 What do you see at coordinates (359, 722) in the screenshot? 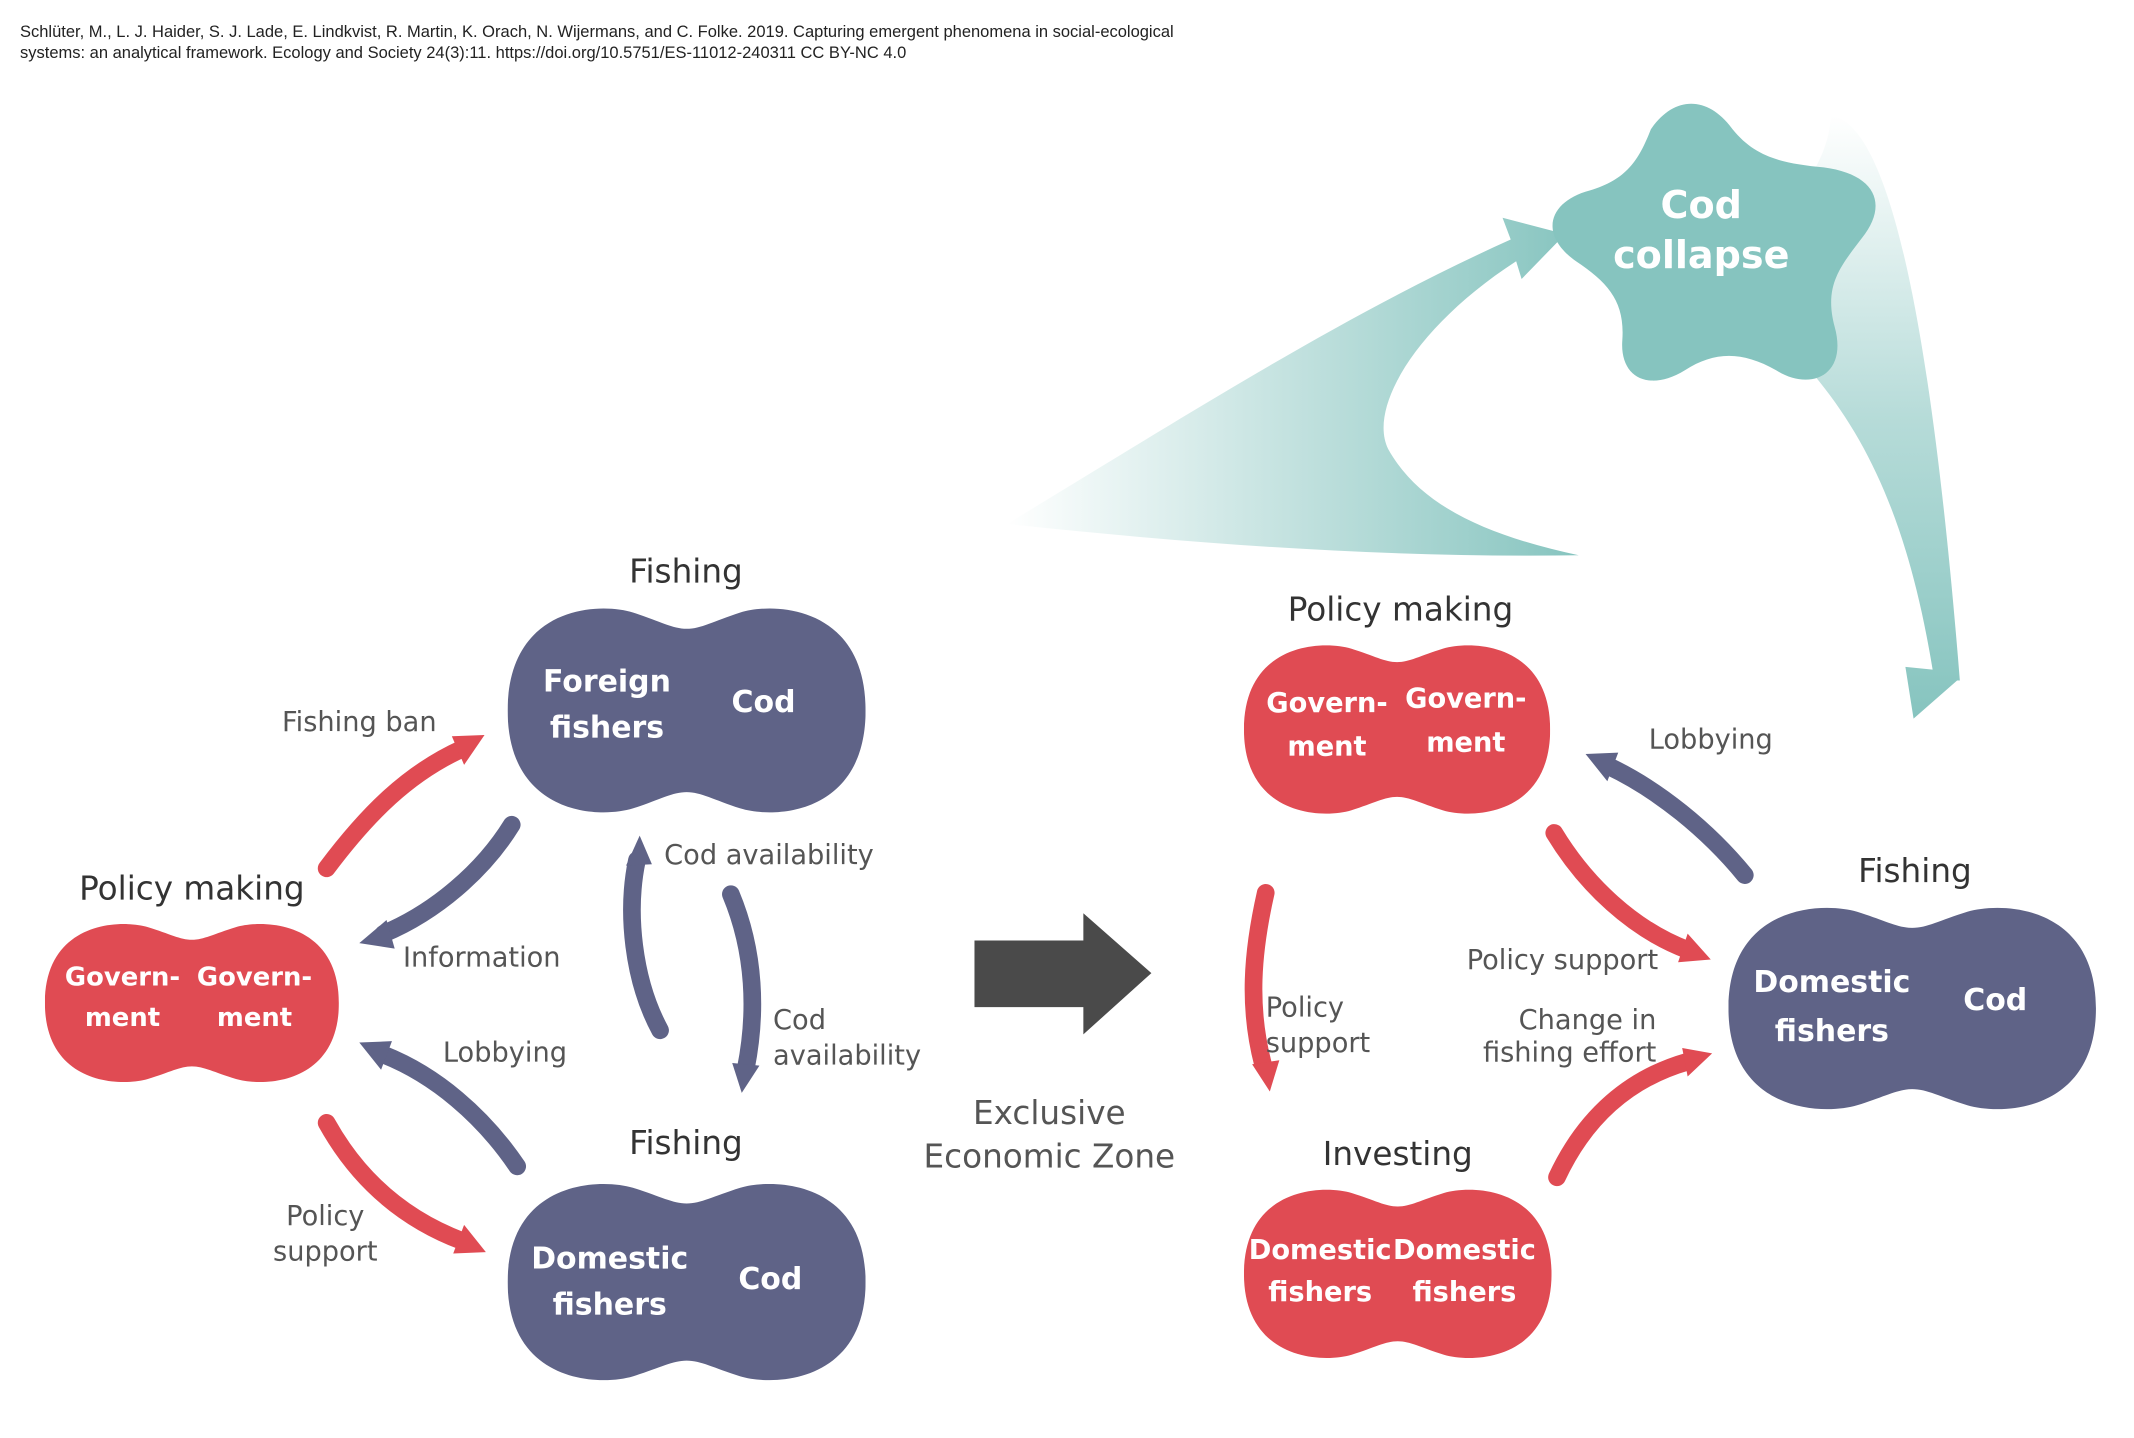
I see `label-fishing-ban: Fishing ban` at bounding box center [359, 722].